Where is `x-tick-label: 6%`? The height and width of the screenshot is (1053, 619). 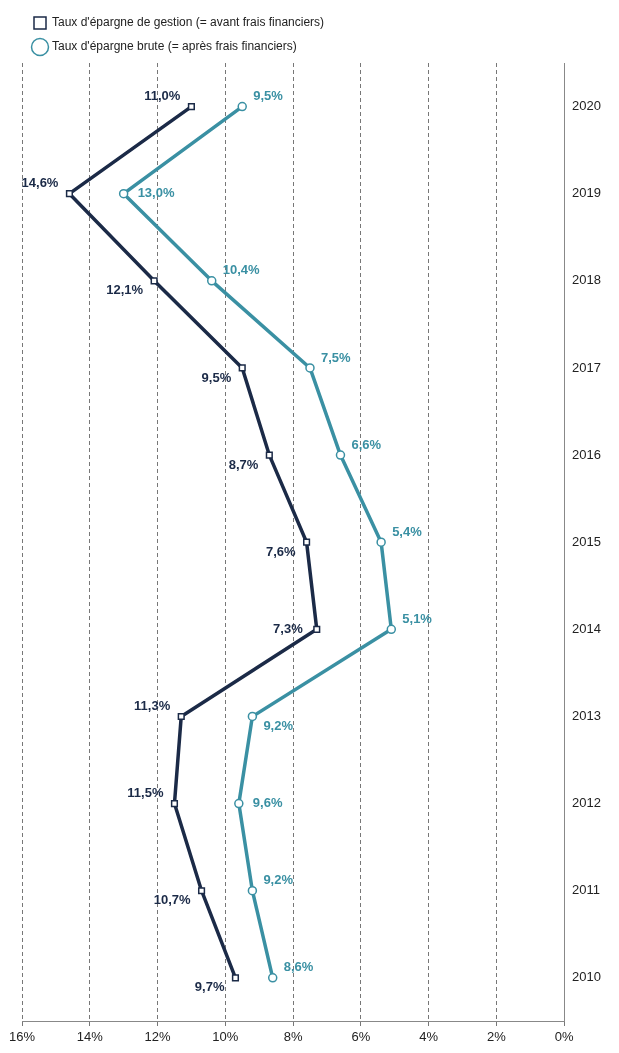
x-tick-label: 6% is located at coordinates (361, 1036).